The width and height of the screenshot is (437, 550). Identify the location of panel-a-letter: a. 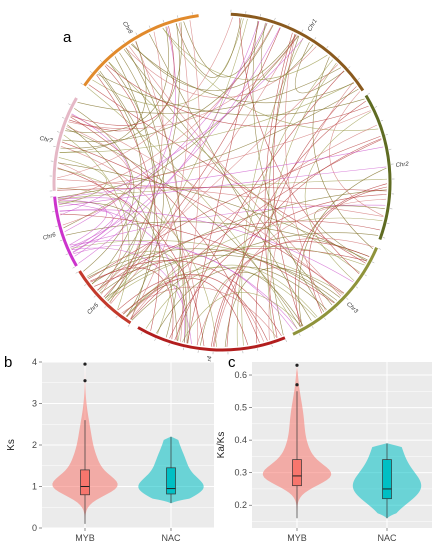
(67, 37).